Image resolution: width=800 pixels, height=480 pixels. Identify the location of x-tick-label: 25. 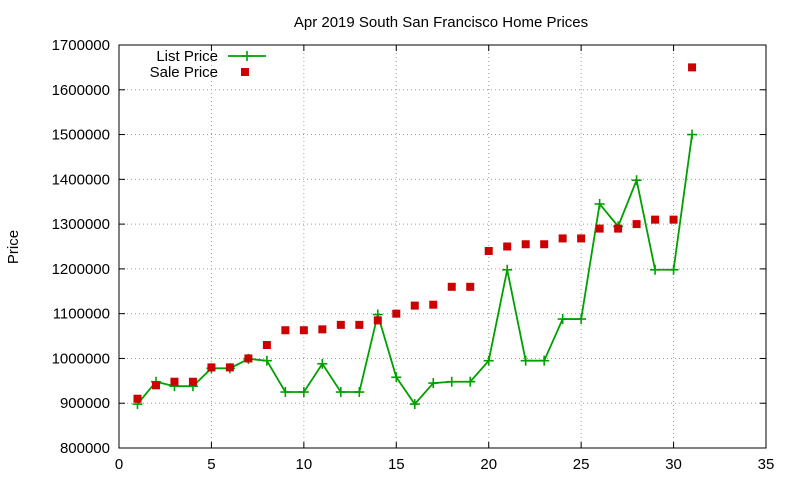
(581, 464).